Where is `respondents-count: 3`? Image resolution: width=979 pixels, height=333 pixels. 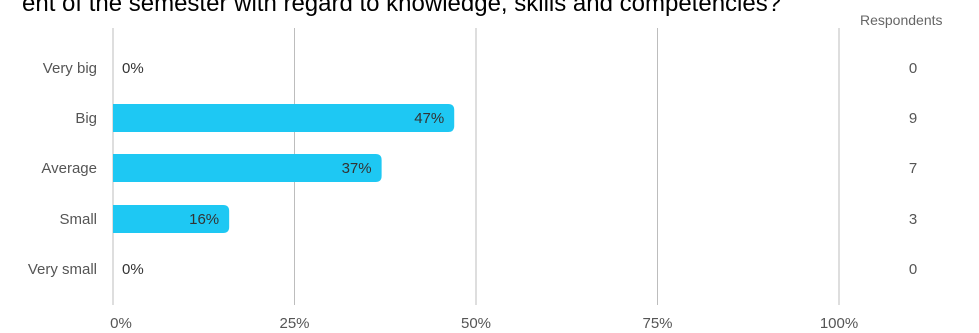 respondents-count: 3 is located at coordinates (913, 219).